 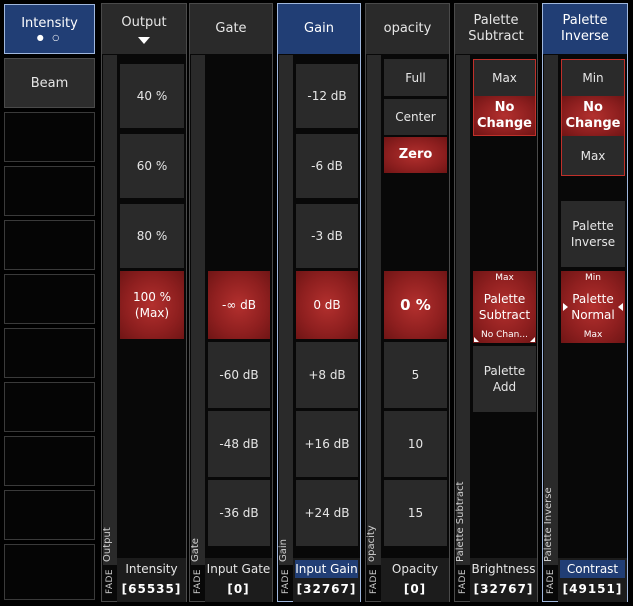 I want to click on cell-label: -60 dB, so click(x=239, y=375).